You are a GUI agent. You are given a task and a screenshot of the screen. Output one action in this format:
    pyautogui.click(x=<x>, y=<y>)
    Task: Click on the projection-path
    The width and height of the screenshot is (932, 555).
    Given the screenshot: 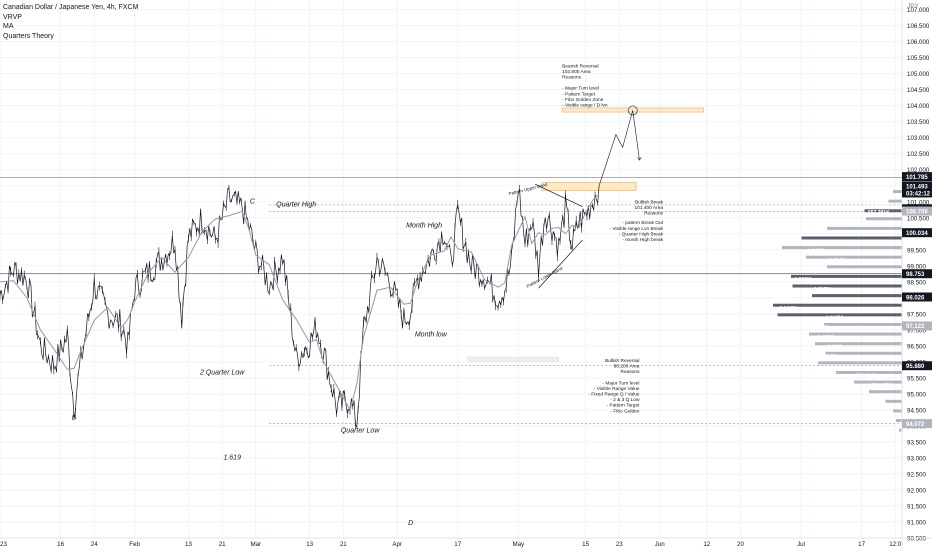 What is the action you would take?
    pyautogui.click(x=619, y=148)
    